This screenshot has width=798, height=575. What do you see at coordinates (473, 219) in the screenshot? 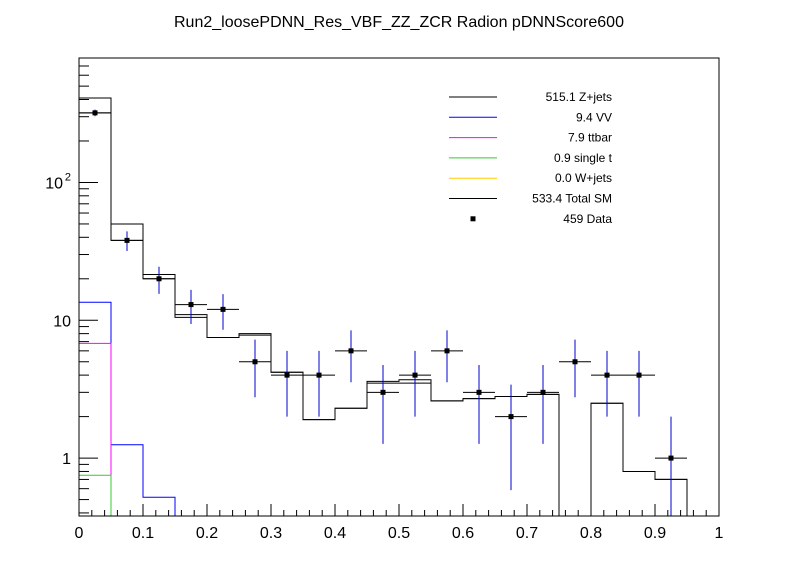
I see `legend-marker` at bounding box center [473, 219].